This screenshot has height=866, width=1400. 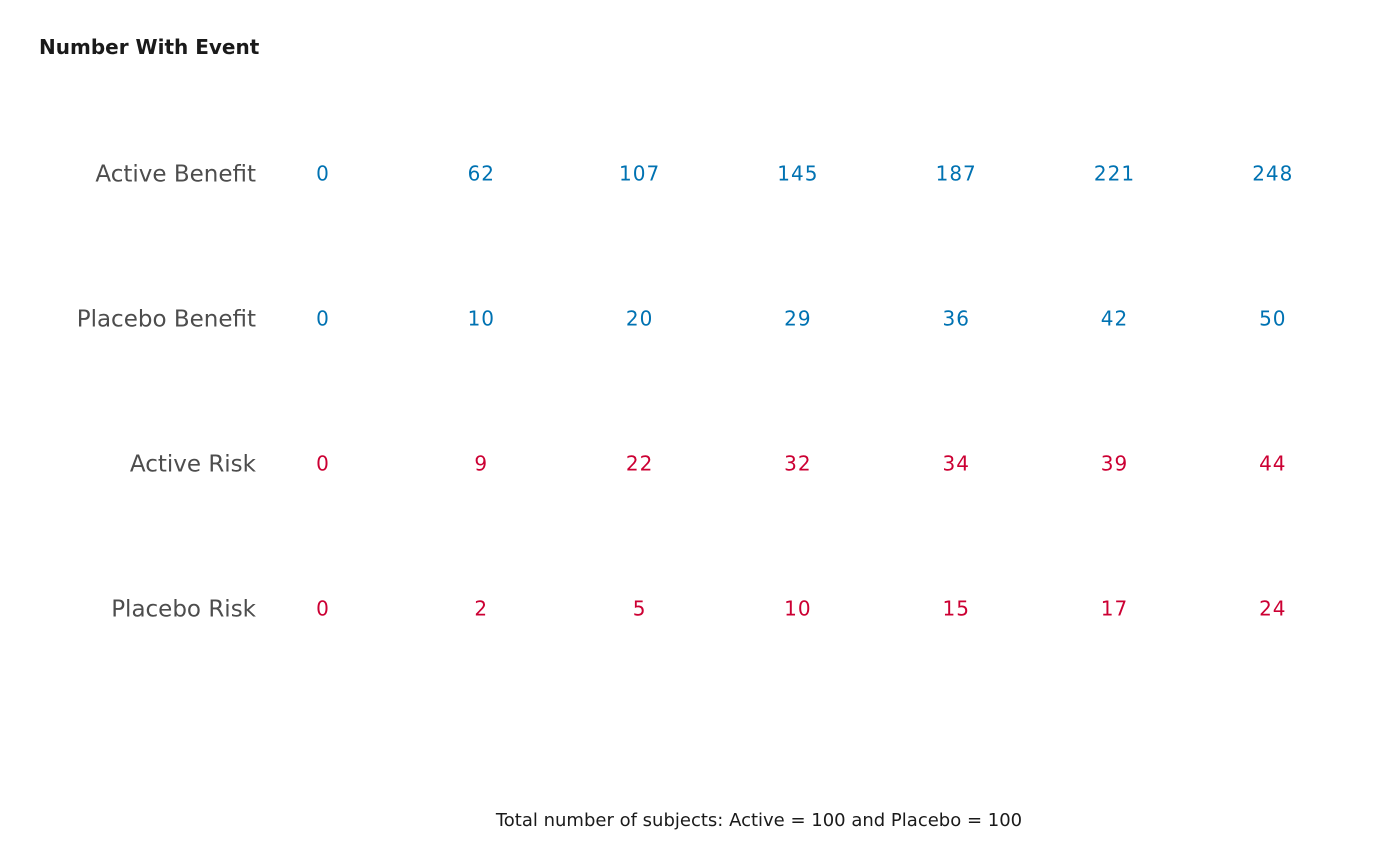 What do you see at coordinates (481, 319) in the screenshot?
I see `cell-placebo-benefit-1: 10` at bounding box center [481, 319].